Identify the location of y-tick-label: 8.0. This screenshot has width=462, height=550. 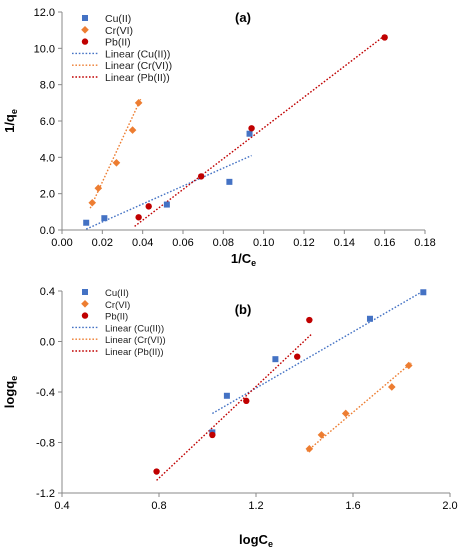
(47, 86).